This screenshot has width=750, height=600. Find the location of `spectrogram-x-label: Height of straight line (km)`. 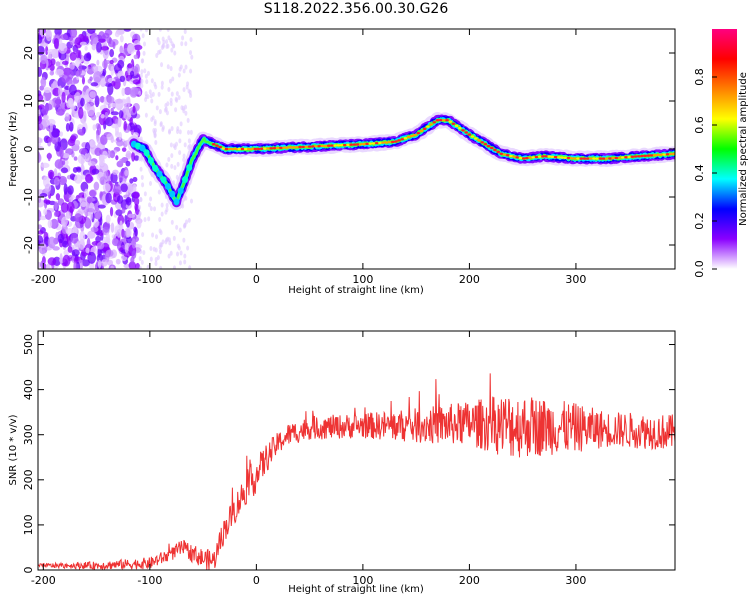

spectrogram-x-label: Height of straight line (km) is located at coordinates (356, 290).